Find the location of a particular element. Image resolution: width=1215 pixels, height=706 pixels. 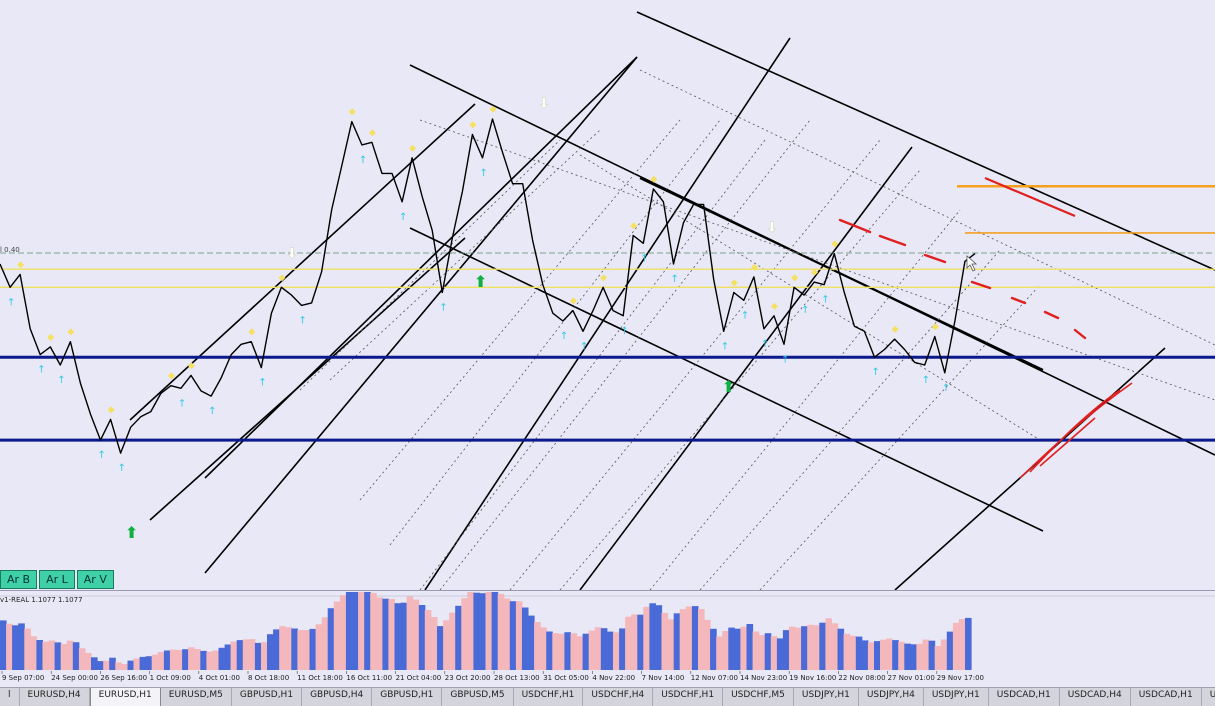

tab-usdcad-h4: USDCAD,H4 is located at coordinates (1095, 697).